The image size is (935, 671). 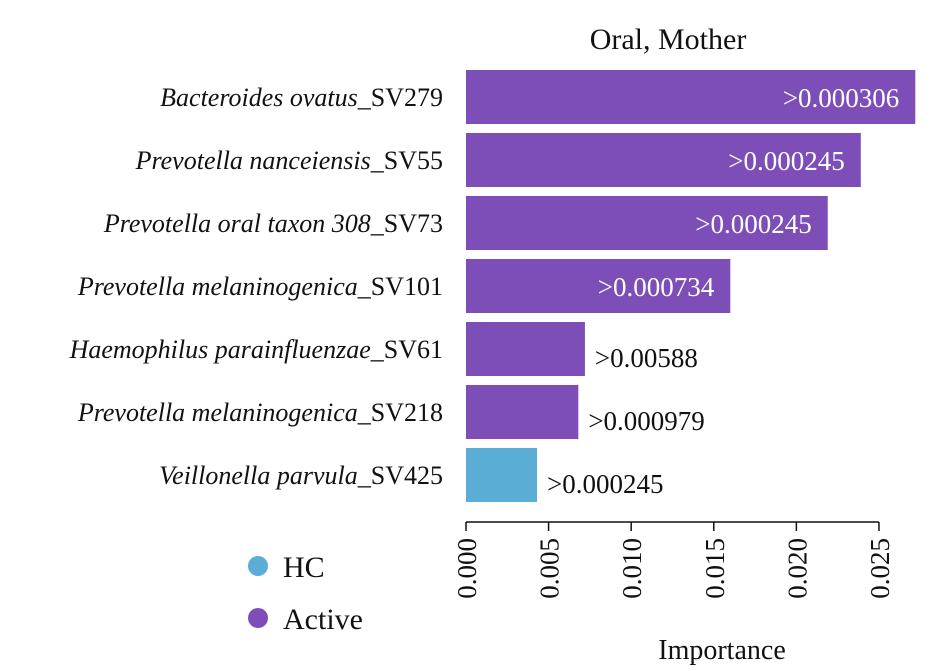 I want to click on category-label: Haemophilus parainfluenzae_SV61, so click(x=256, y=349).